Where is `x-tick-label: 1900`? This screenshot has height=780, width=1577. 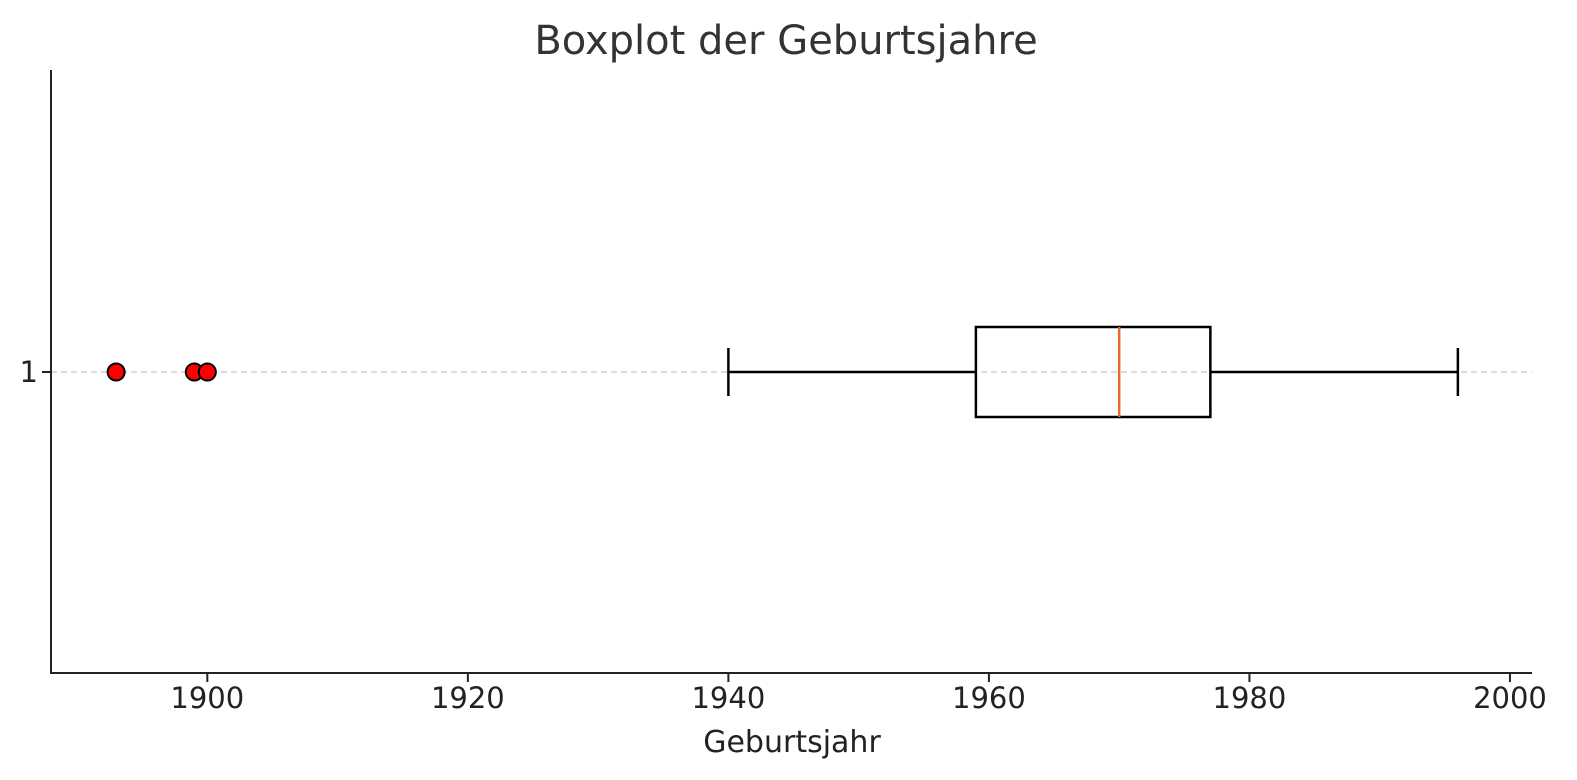
x-tick-label: 1900 is located at coordinates (207, 698).